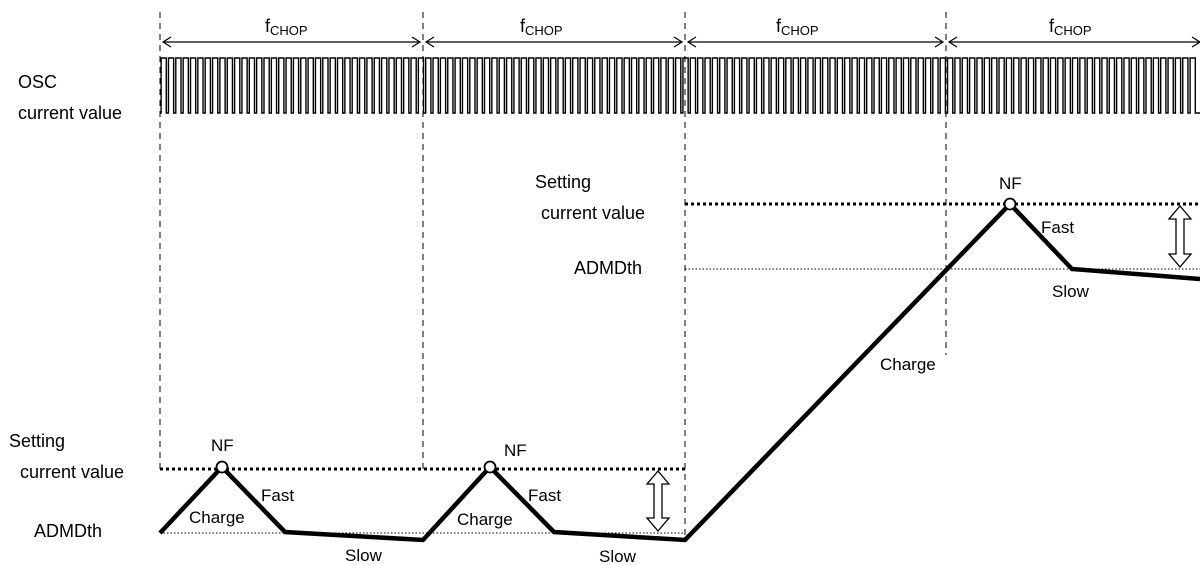 The image size is (1200, 565). Describe the element at coordinates (1070, 27) in the screenshot. I see `period-label-4: fCHOP` at that location.